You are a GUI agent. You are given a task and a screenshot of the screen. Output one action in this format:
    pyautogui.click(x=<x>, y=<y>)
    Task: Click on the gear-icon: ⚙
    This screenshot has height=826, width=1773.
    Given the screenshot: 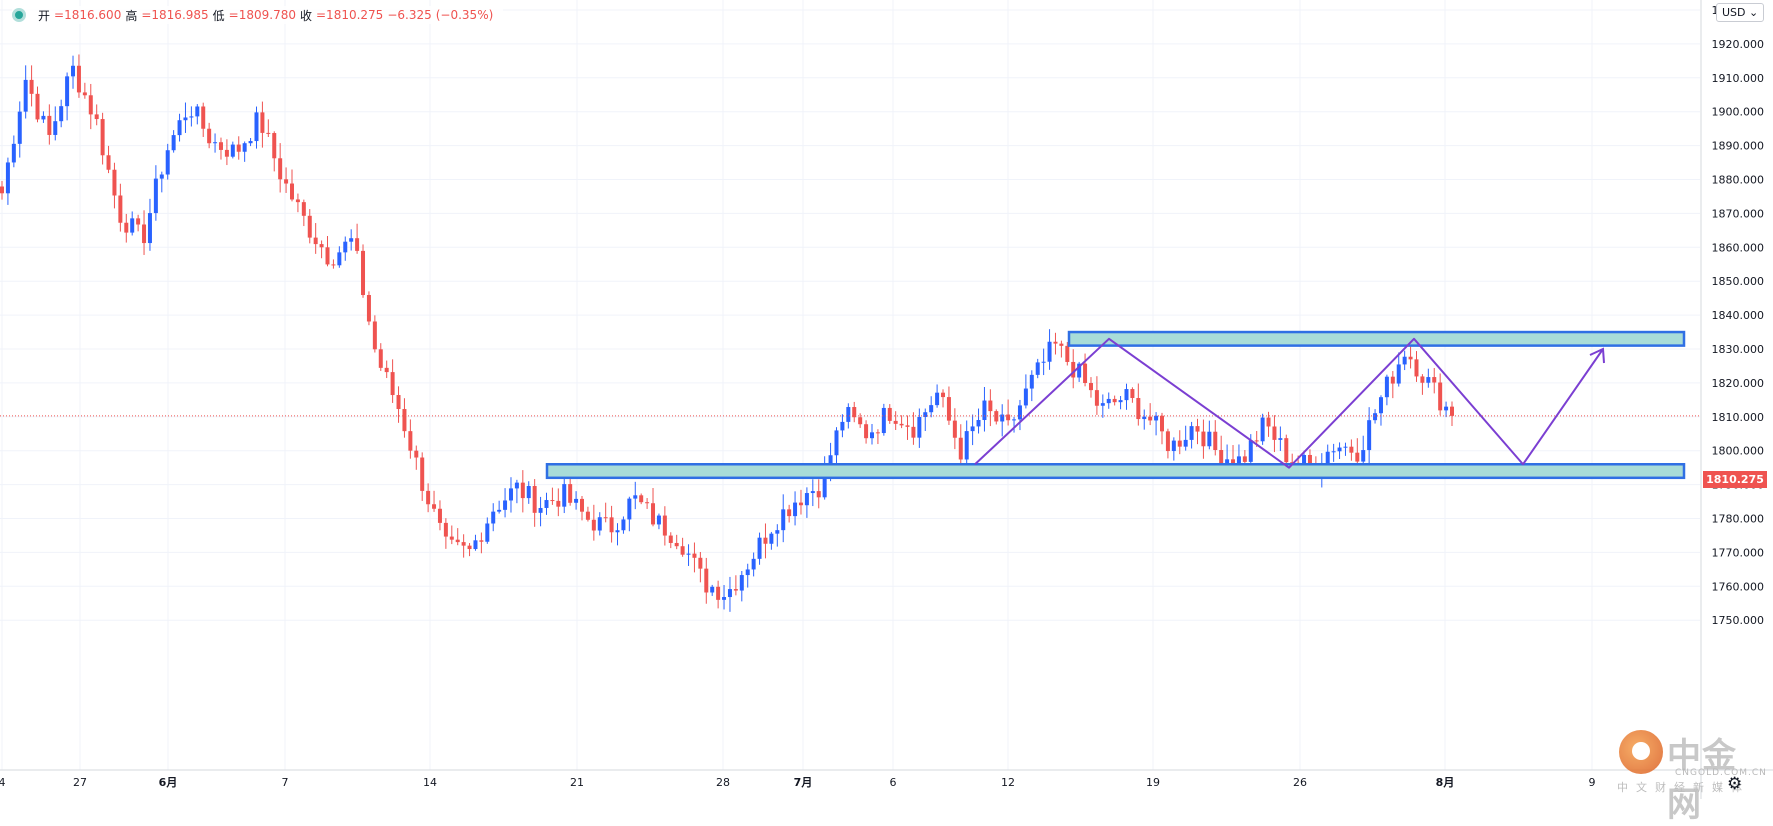 What is the action you would take?
    pyautogui.click(x=1735, y=784)
    